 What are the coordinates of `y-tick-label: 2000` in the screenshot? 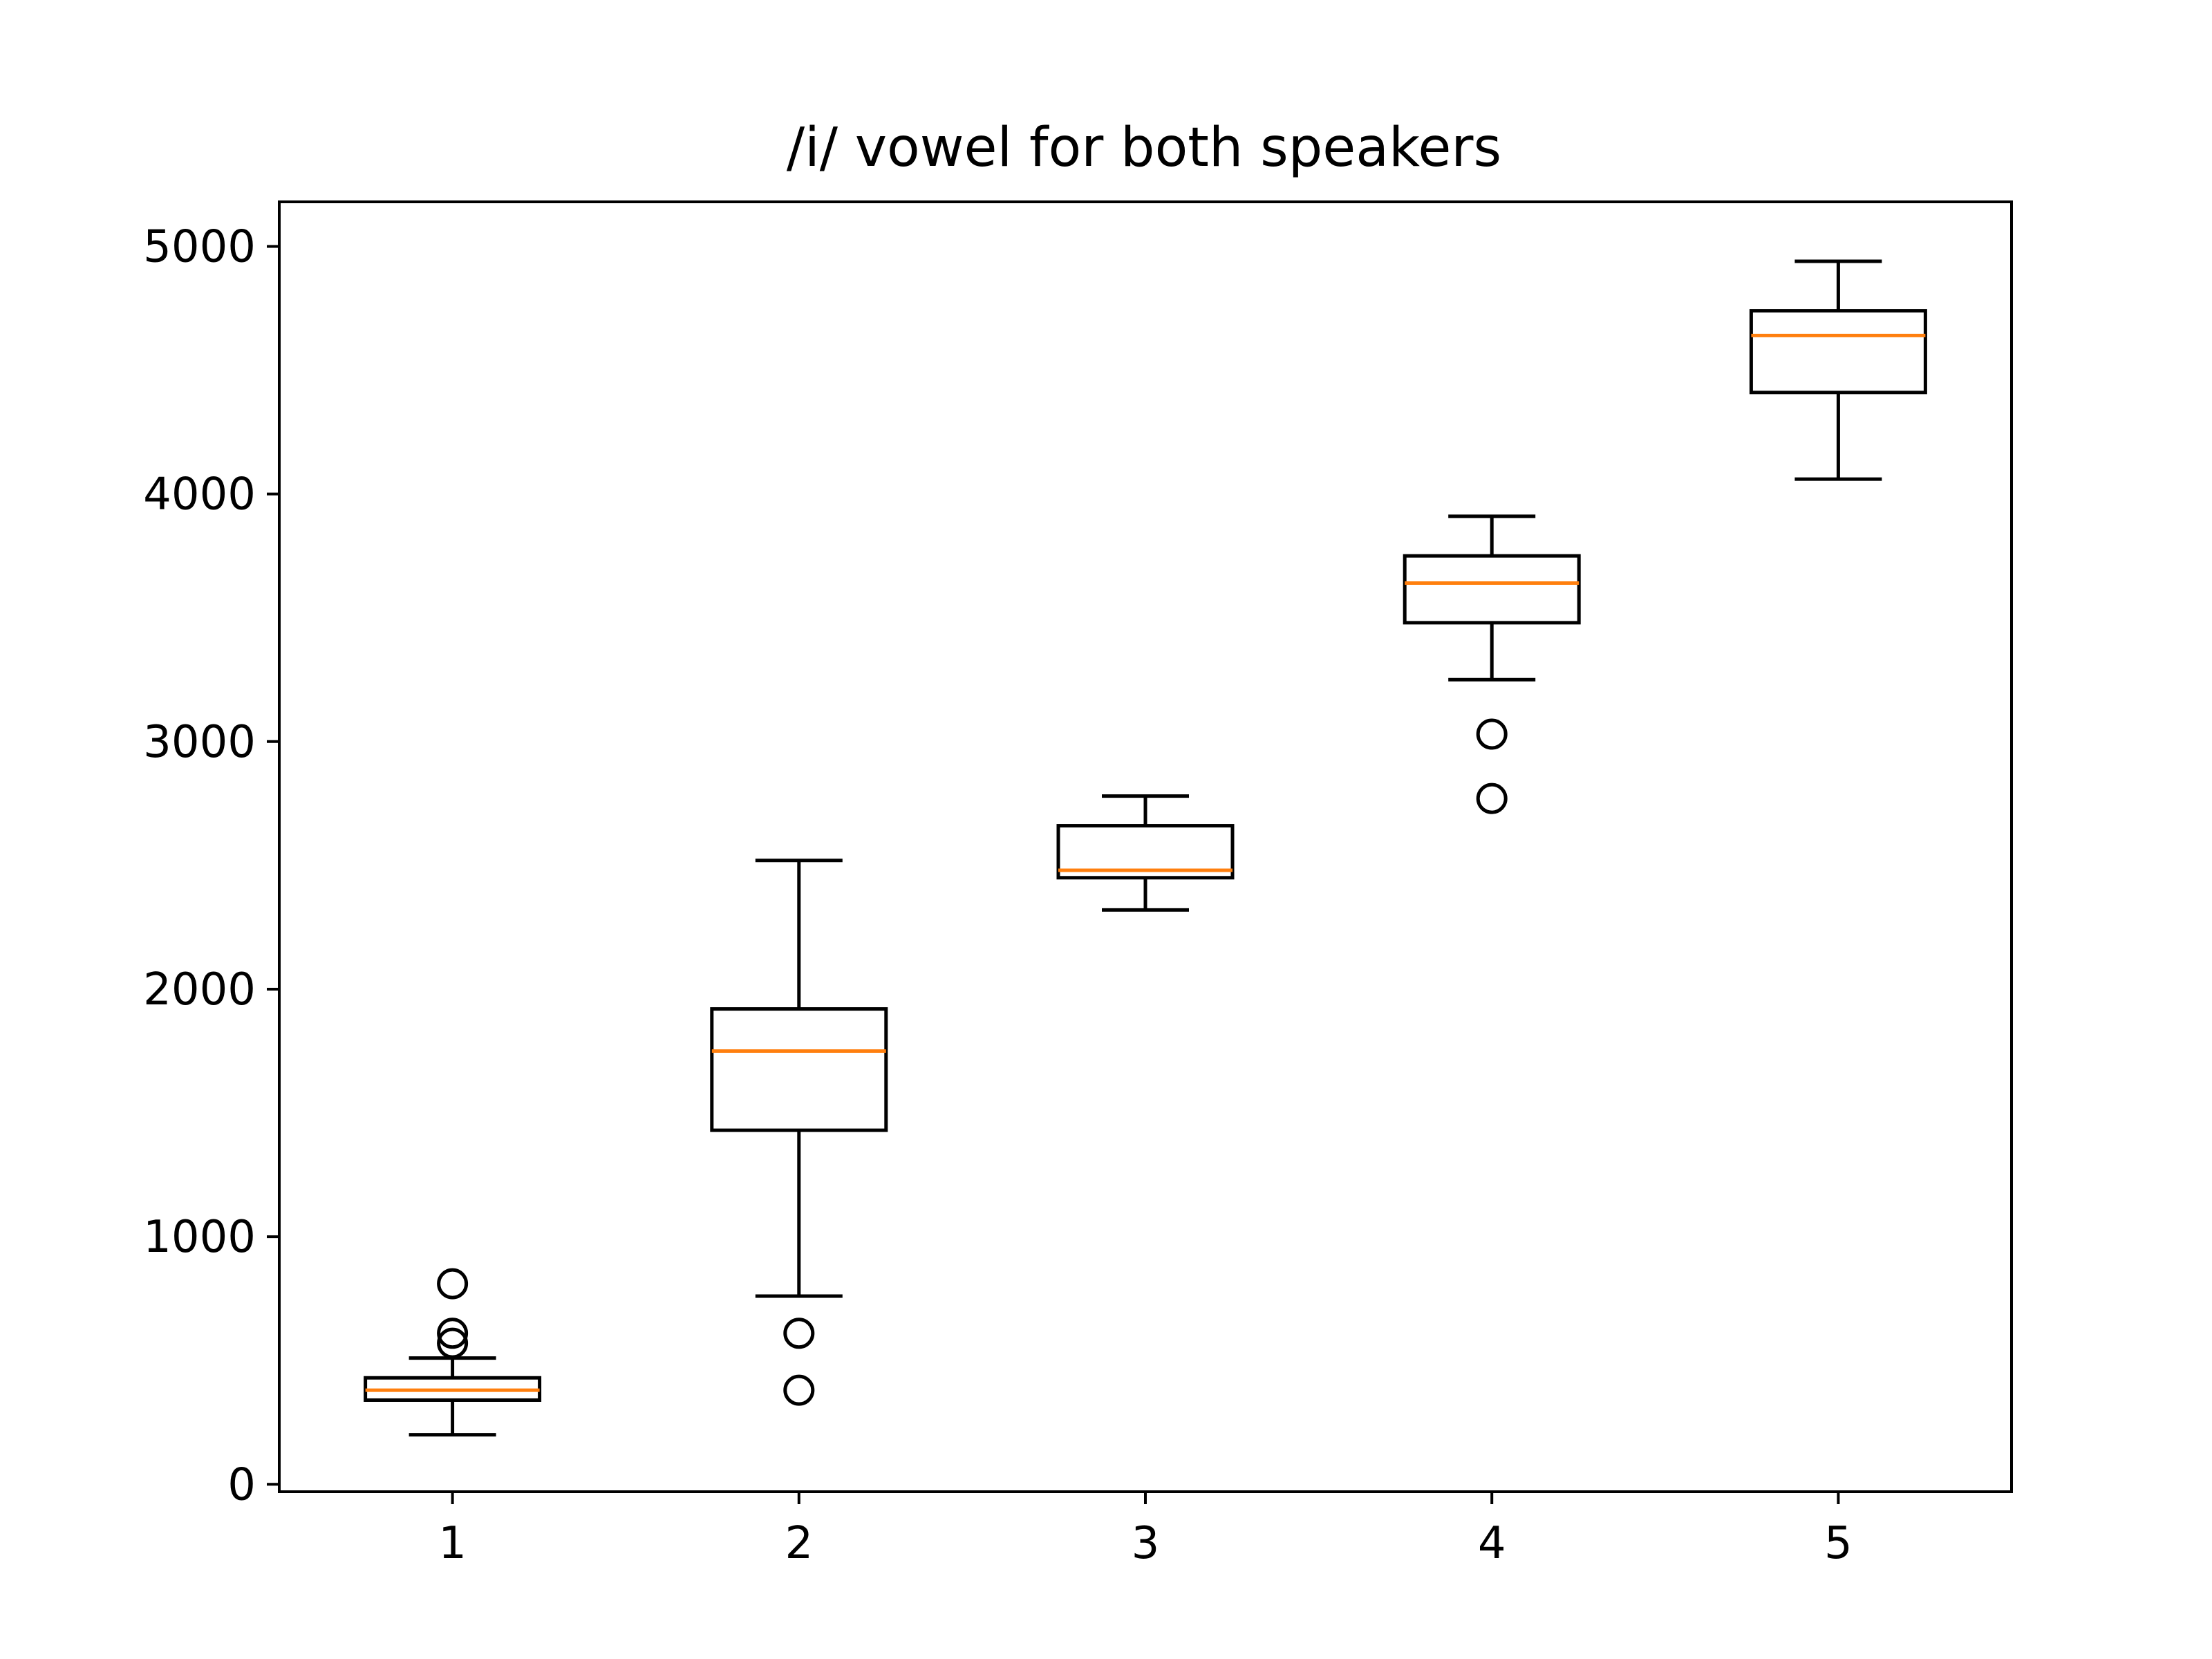 It's located at (199, 990).